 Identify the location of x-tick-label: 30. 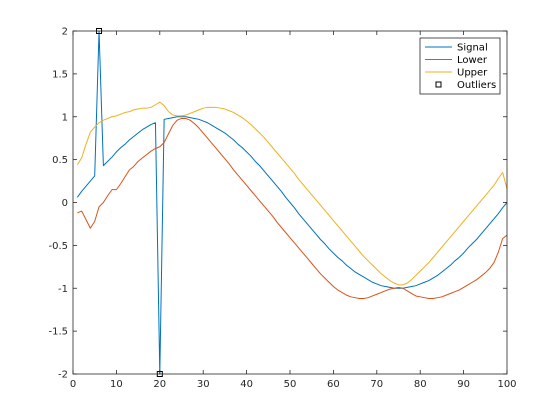
(203, 384).